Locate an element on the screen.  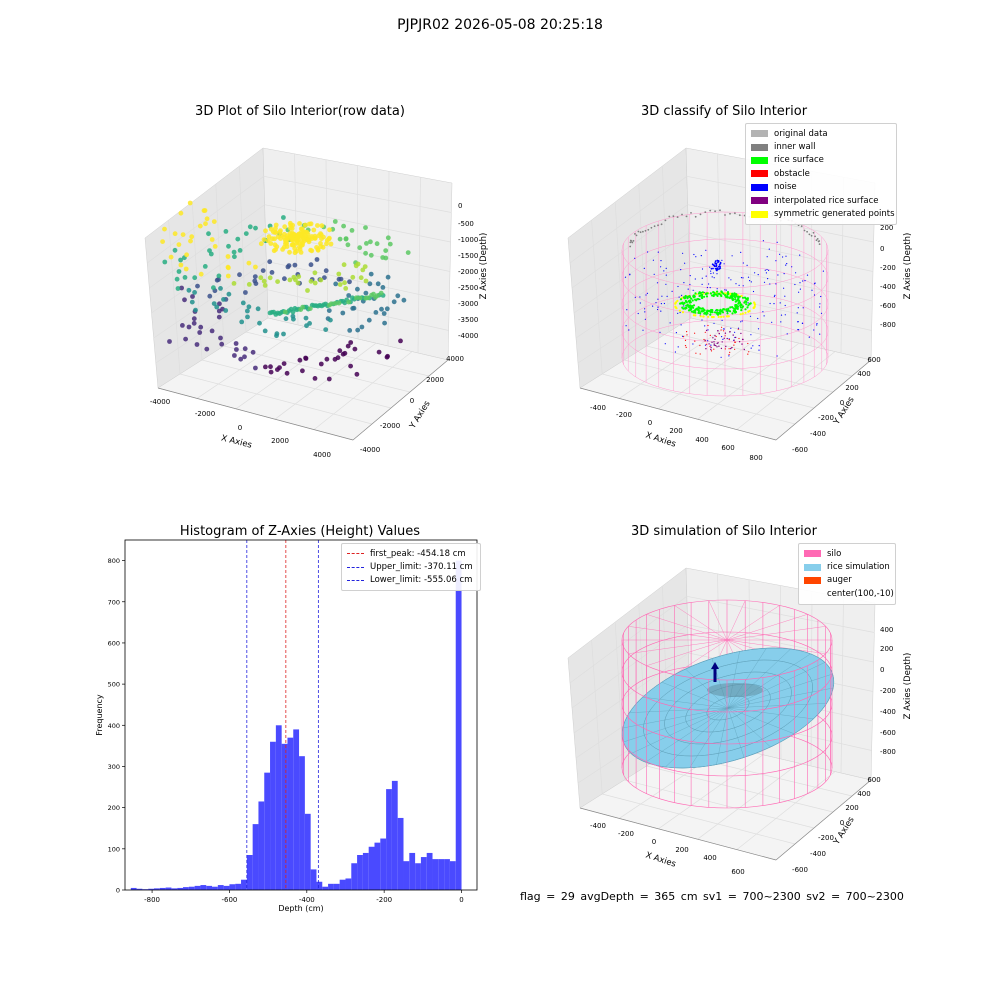
legend-item-first-peak: first_peak: -454.18 cm is located at coordinates (411, 553).